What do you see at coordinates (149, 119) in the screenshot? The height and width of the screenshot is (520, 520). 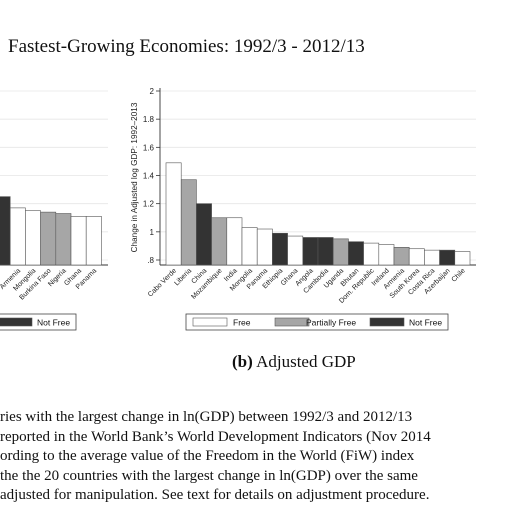 I see `y-tick-label: 1.8` at bounding box center [149, 119].